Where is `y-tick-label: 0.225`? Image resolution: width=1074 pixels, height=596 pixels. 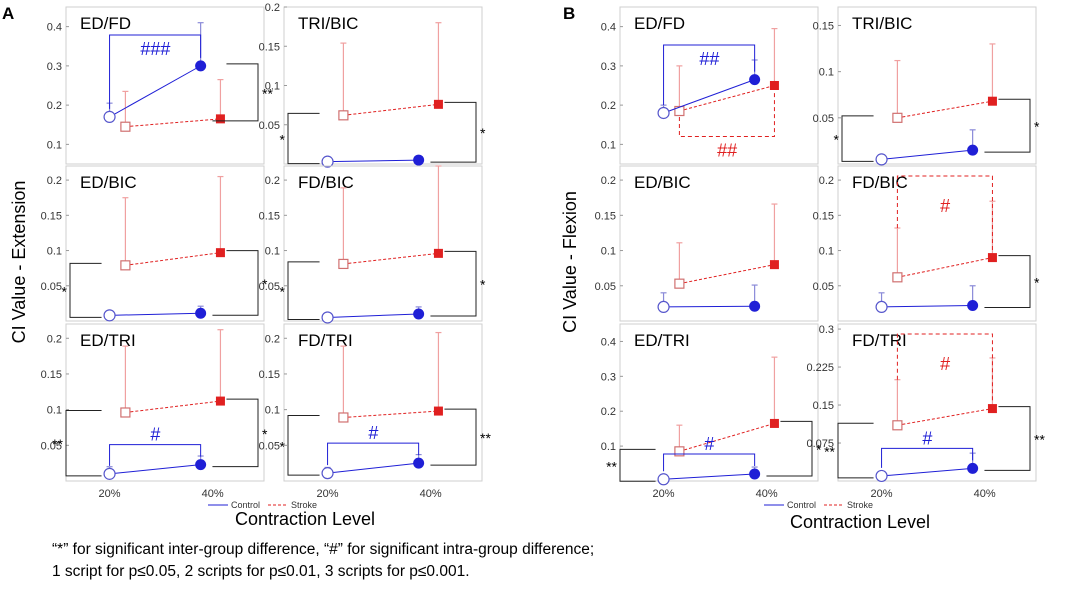
y-tick-label: 0.225 is located at coordinates (820, 368).